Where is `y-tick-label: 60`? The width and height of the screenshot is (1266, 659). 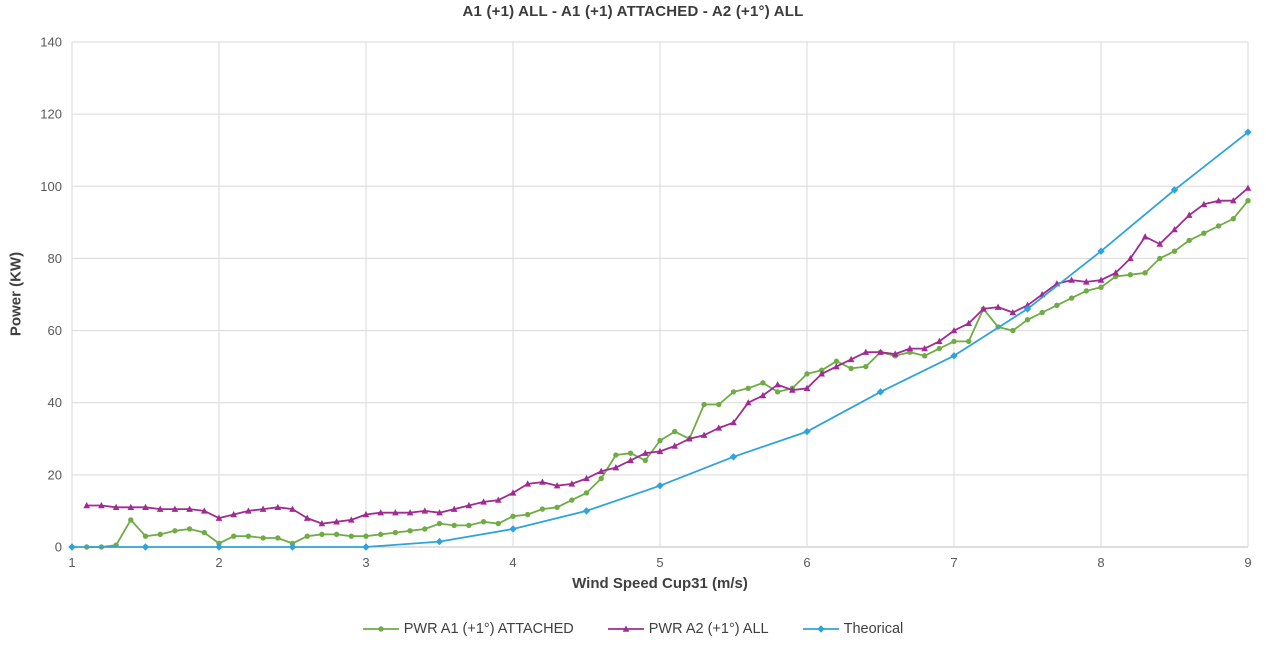
y-tick-label: 60 is located at coordinates (55, 330).